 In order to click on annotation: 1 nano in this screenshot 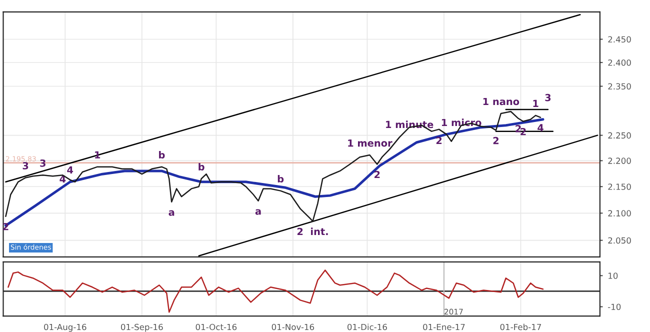, I will do `click(501, 102)`.